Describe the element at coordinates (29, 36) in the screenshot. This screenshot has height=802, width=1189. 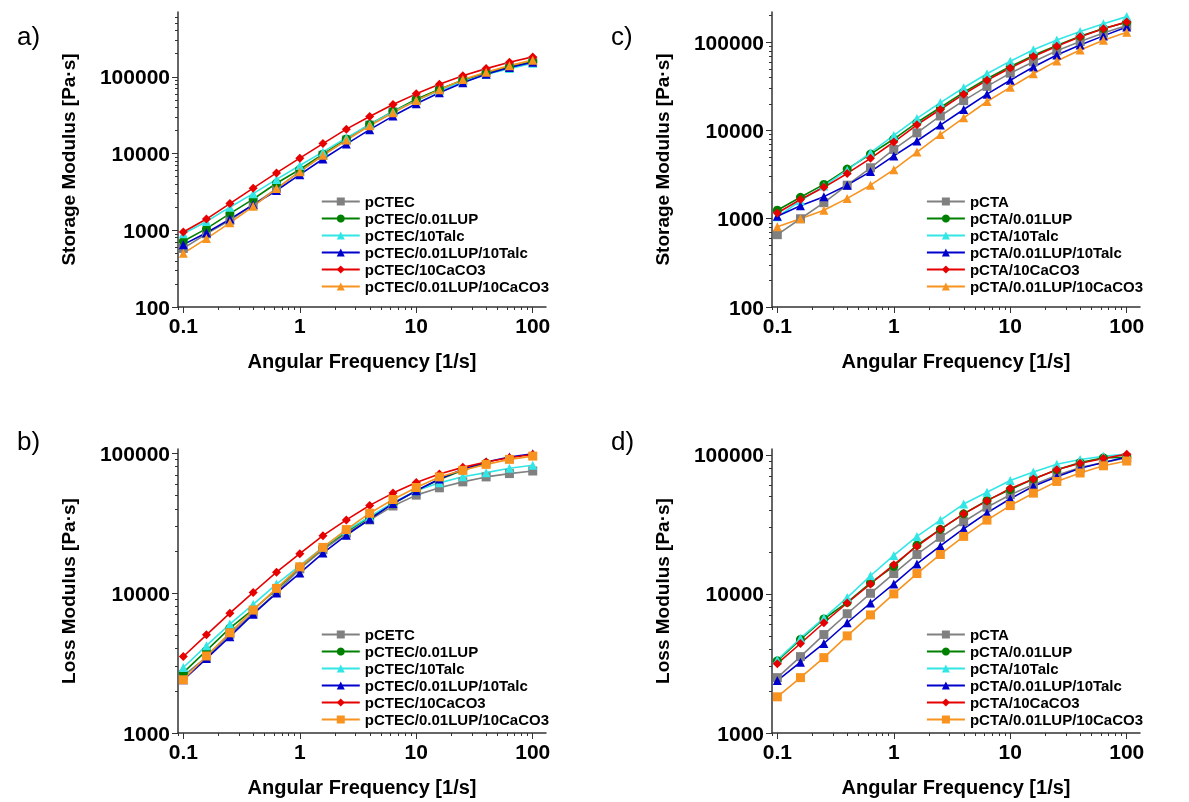
I see `chart-title: a)` at that location.